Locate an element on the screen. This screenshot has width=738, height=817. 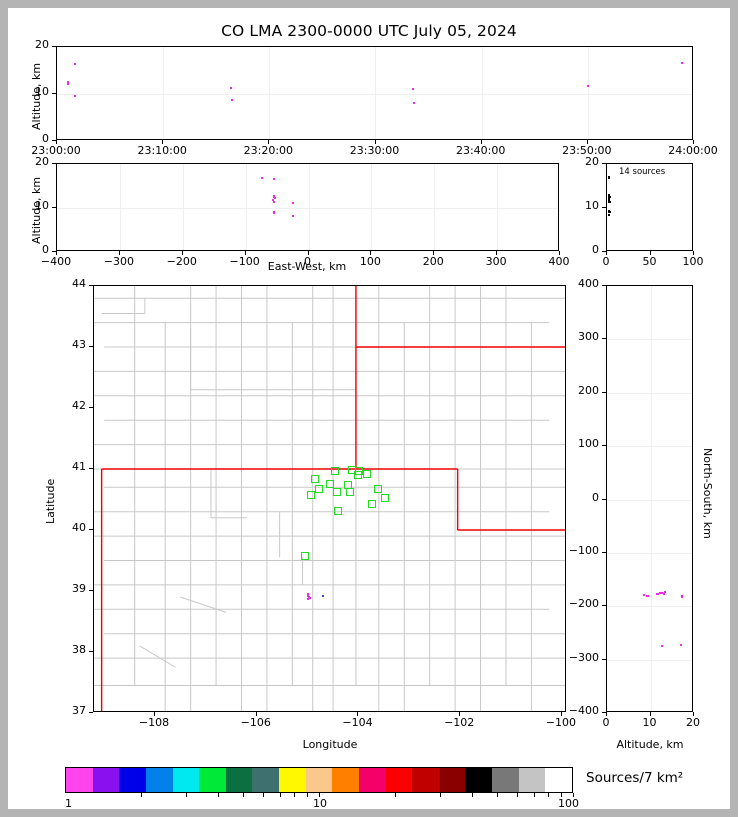
ew-height-xtick: −200 is located at coordinates (181, 261).